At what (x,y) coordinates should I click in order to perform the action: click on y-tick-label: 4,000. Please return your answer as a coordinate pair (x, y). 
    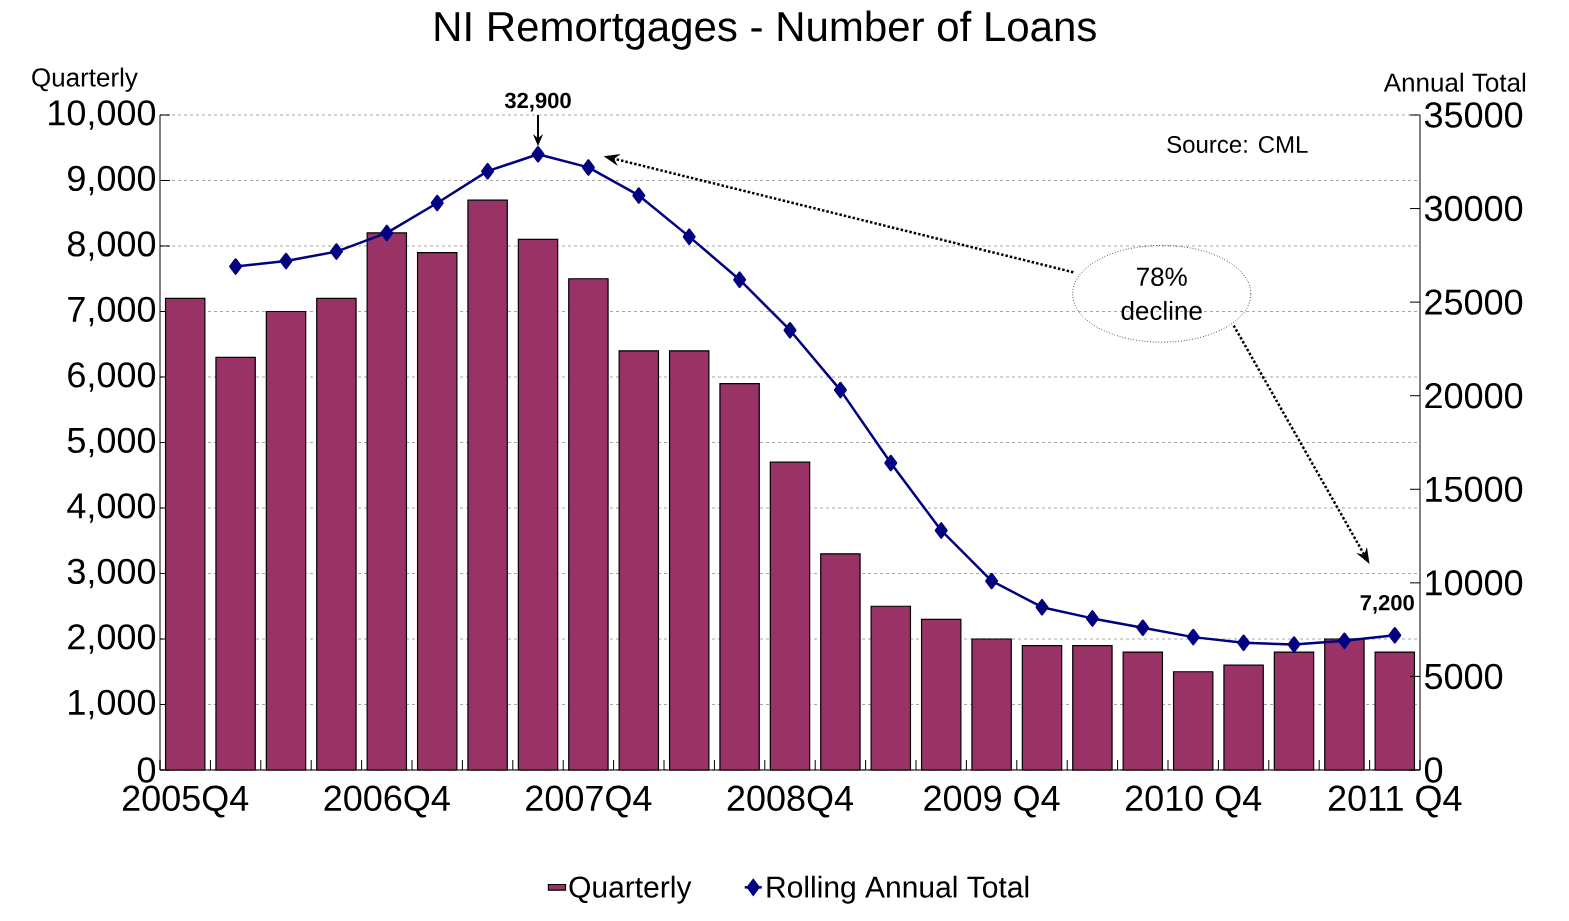
    Looking at the image, I should click on (111, 508).